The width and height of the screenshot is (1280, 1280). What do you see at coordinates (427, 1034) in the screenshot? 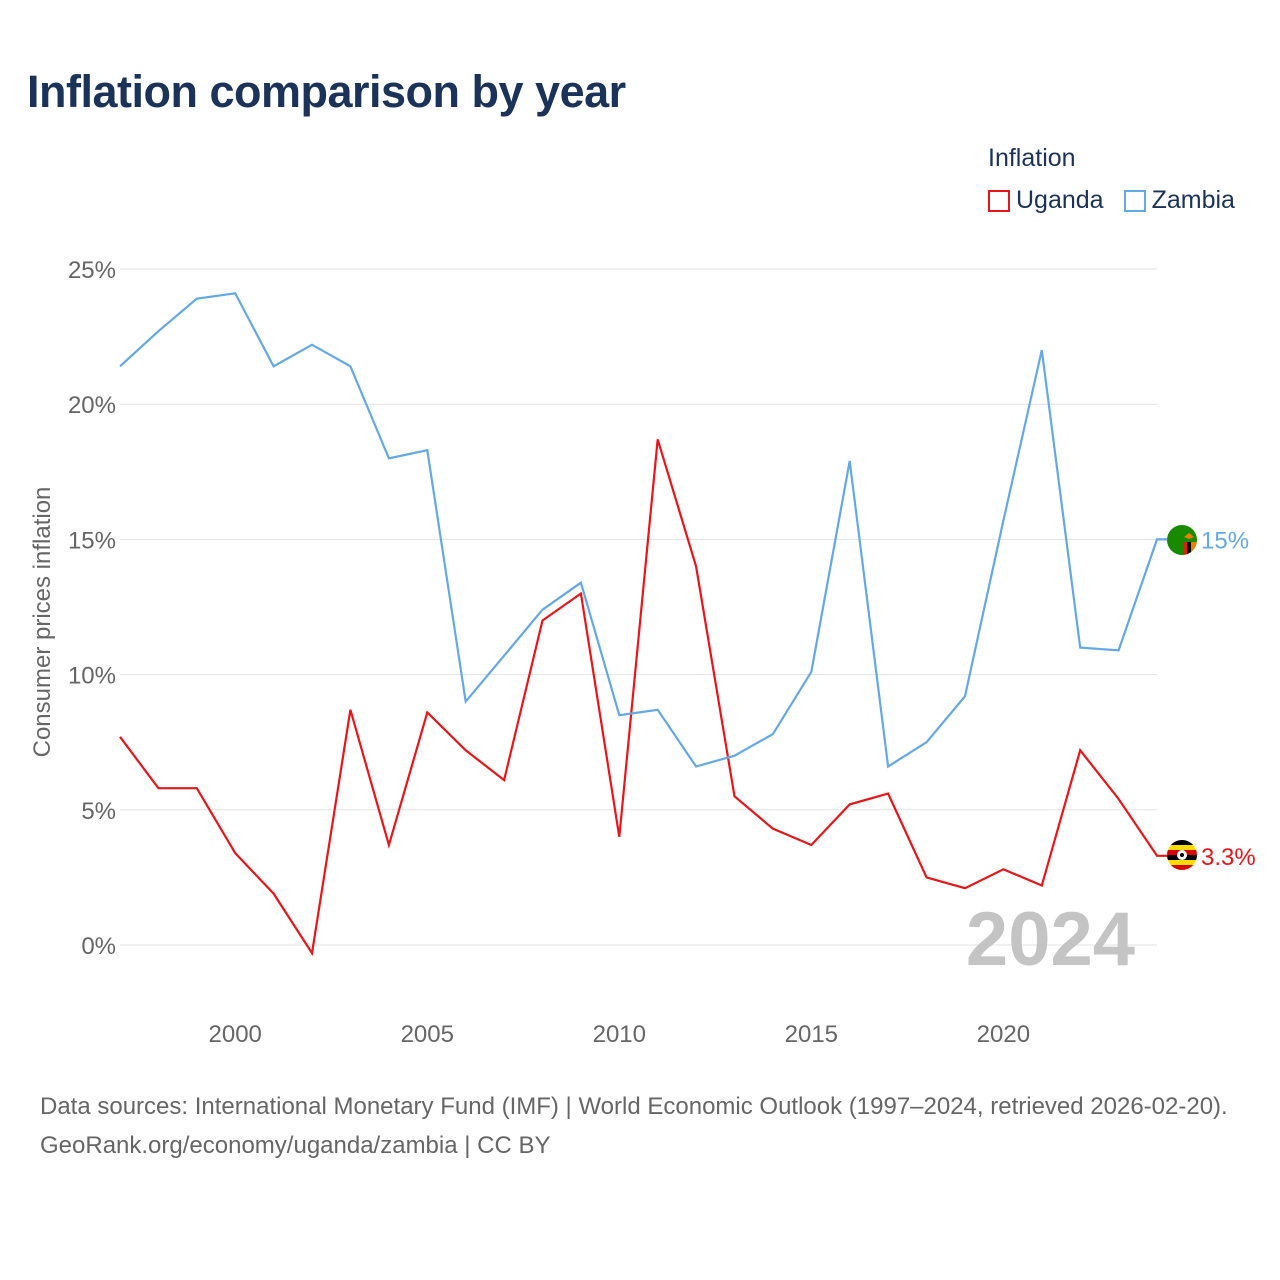
I see `x-tick-label: 2005` at bounding box center [427, 1034].